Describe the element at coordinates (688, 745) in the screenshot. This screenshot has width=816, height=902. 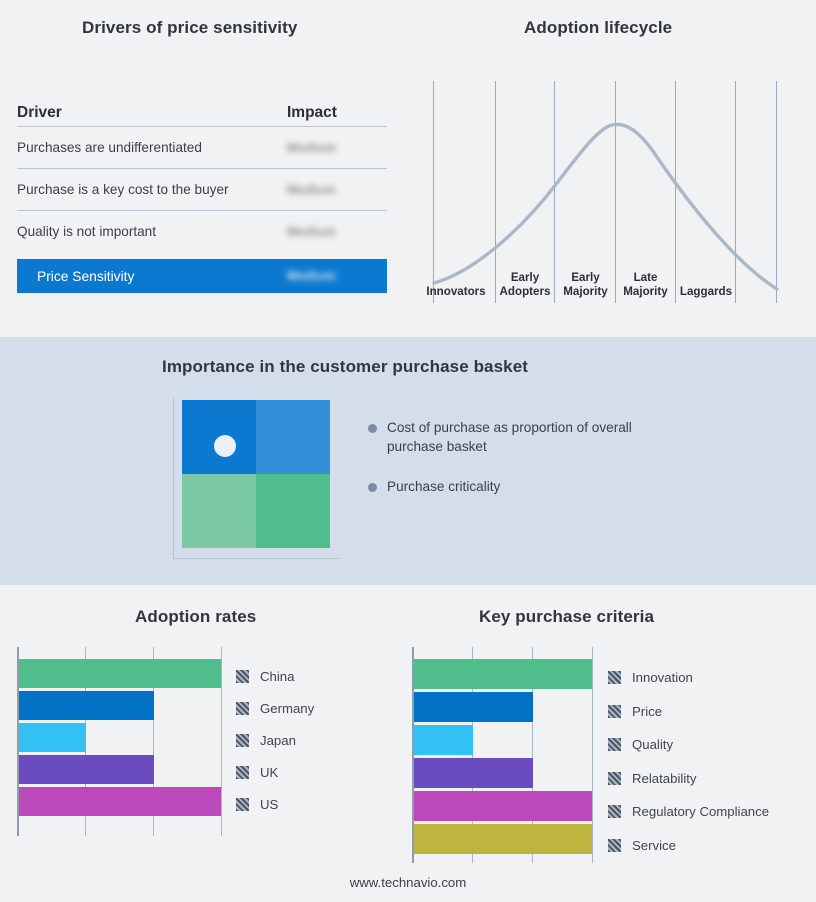
I see `legend-item: Quality` at that location.